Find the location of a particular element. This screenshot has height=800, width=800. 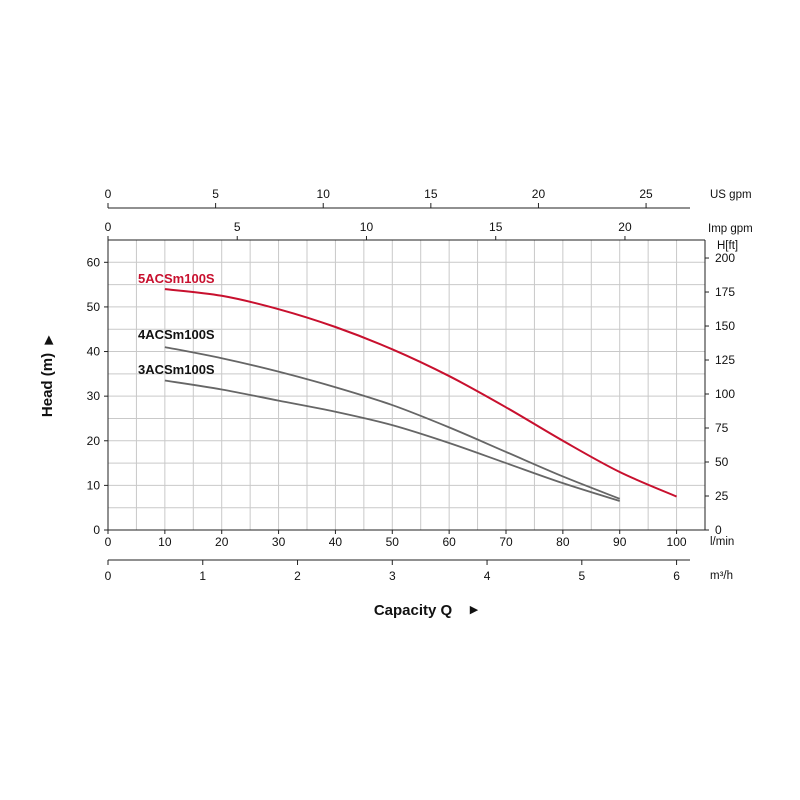

hft-tick-label: 75 is located at coordinates (722, 428).